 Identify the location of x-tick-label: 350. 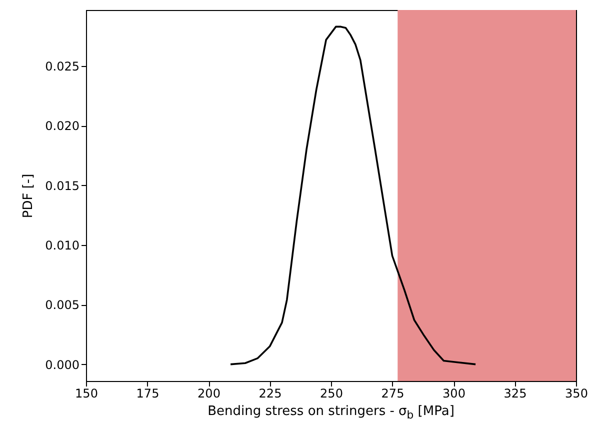
(576, 393).